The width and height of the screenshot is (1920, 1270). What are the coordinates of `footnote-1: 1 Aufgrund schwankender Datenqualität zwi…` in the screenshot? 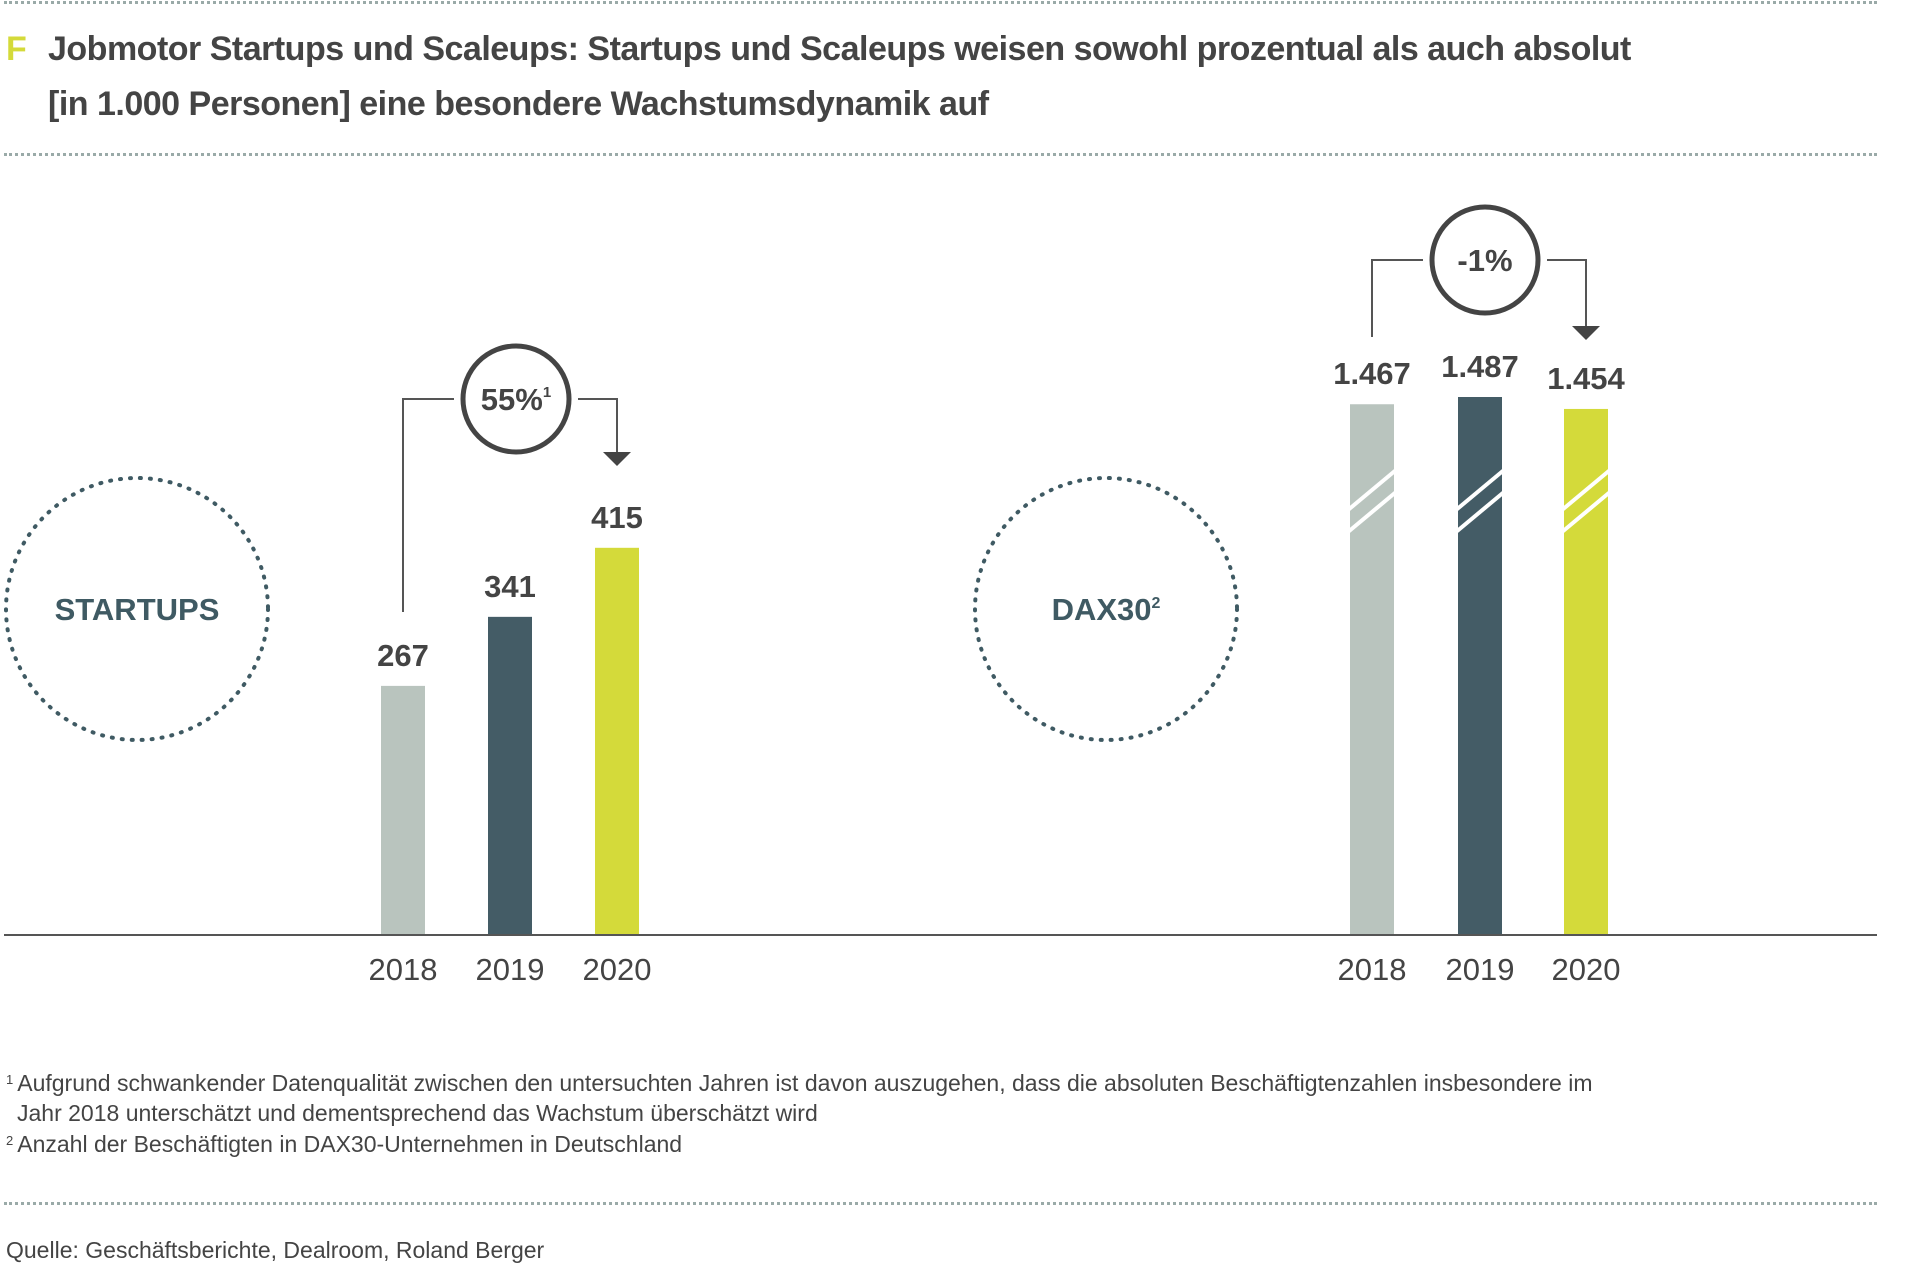 It's located at (799, 1083).